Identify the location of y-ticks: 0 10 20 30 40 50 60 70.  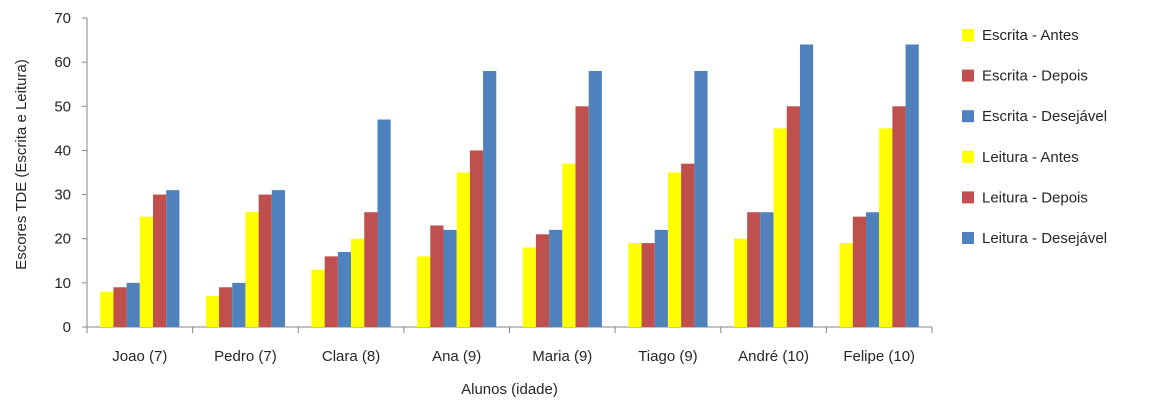
(70, 173).